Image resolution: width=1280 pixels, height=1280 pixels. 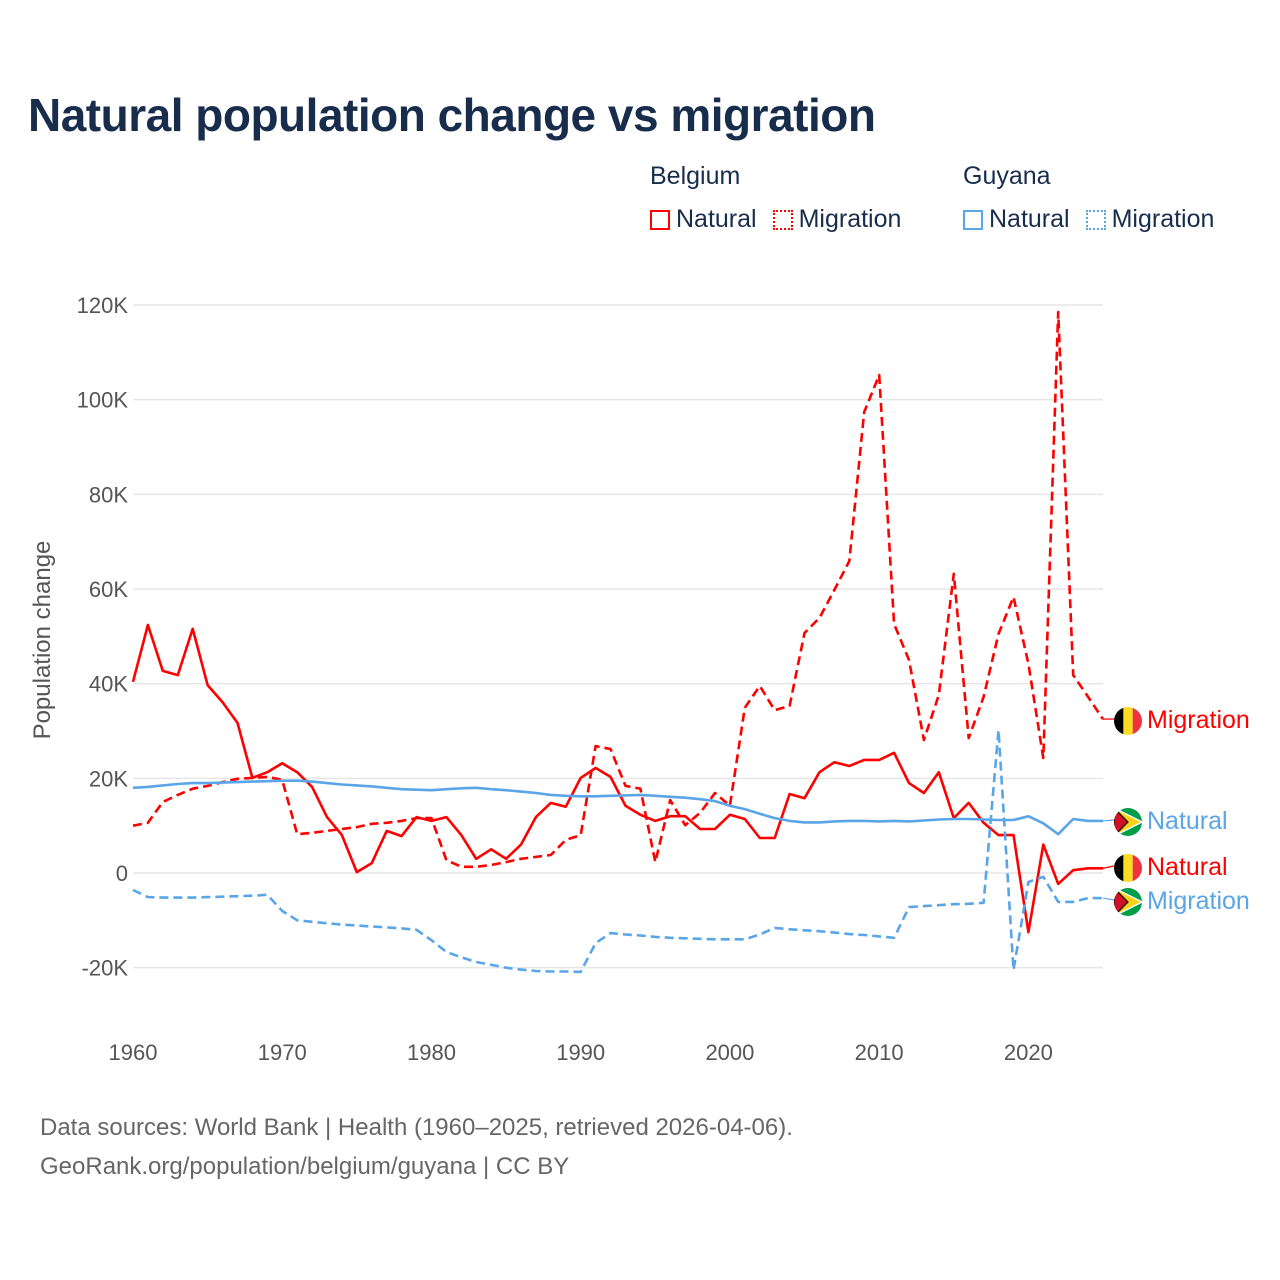 What do you see at coordinates (431, 1052) in the screenshot?
I see `x-tick-label: 1980` at bounding box center [431, 1052].